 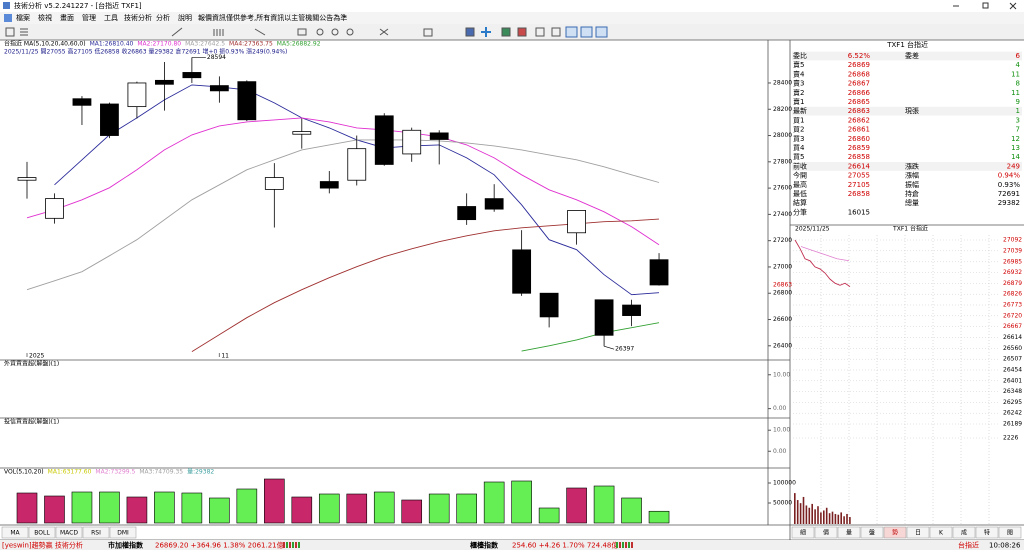 What do you see at coordinates (859, 74) in the screenshot?
I see `quote-value: 26868` at bounding box center [859, 74].